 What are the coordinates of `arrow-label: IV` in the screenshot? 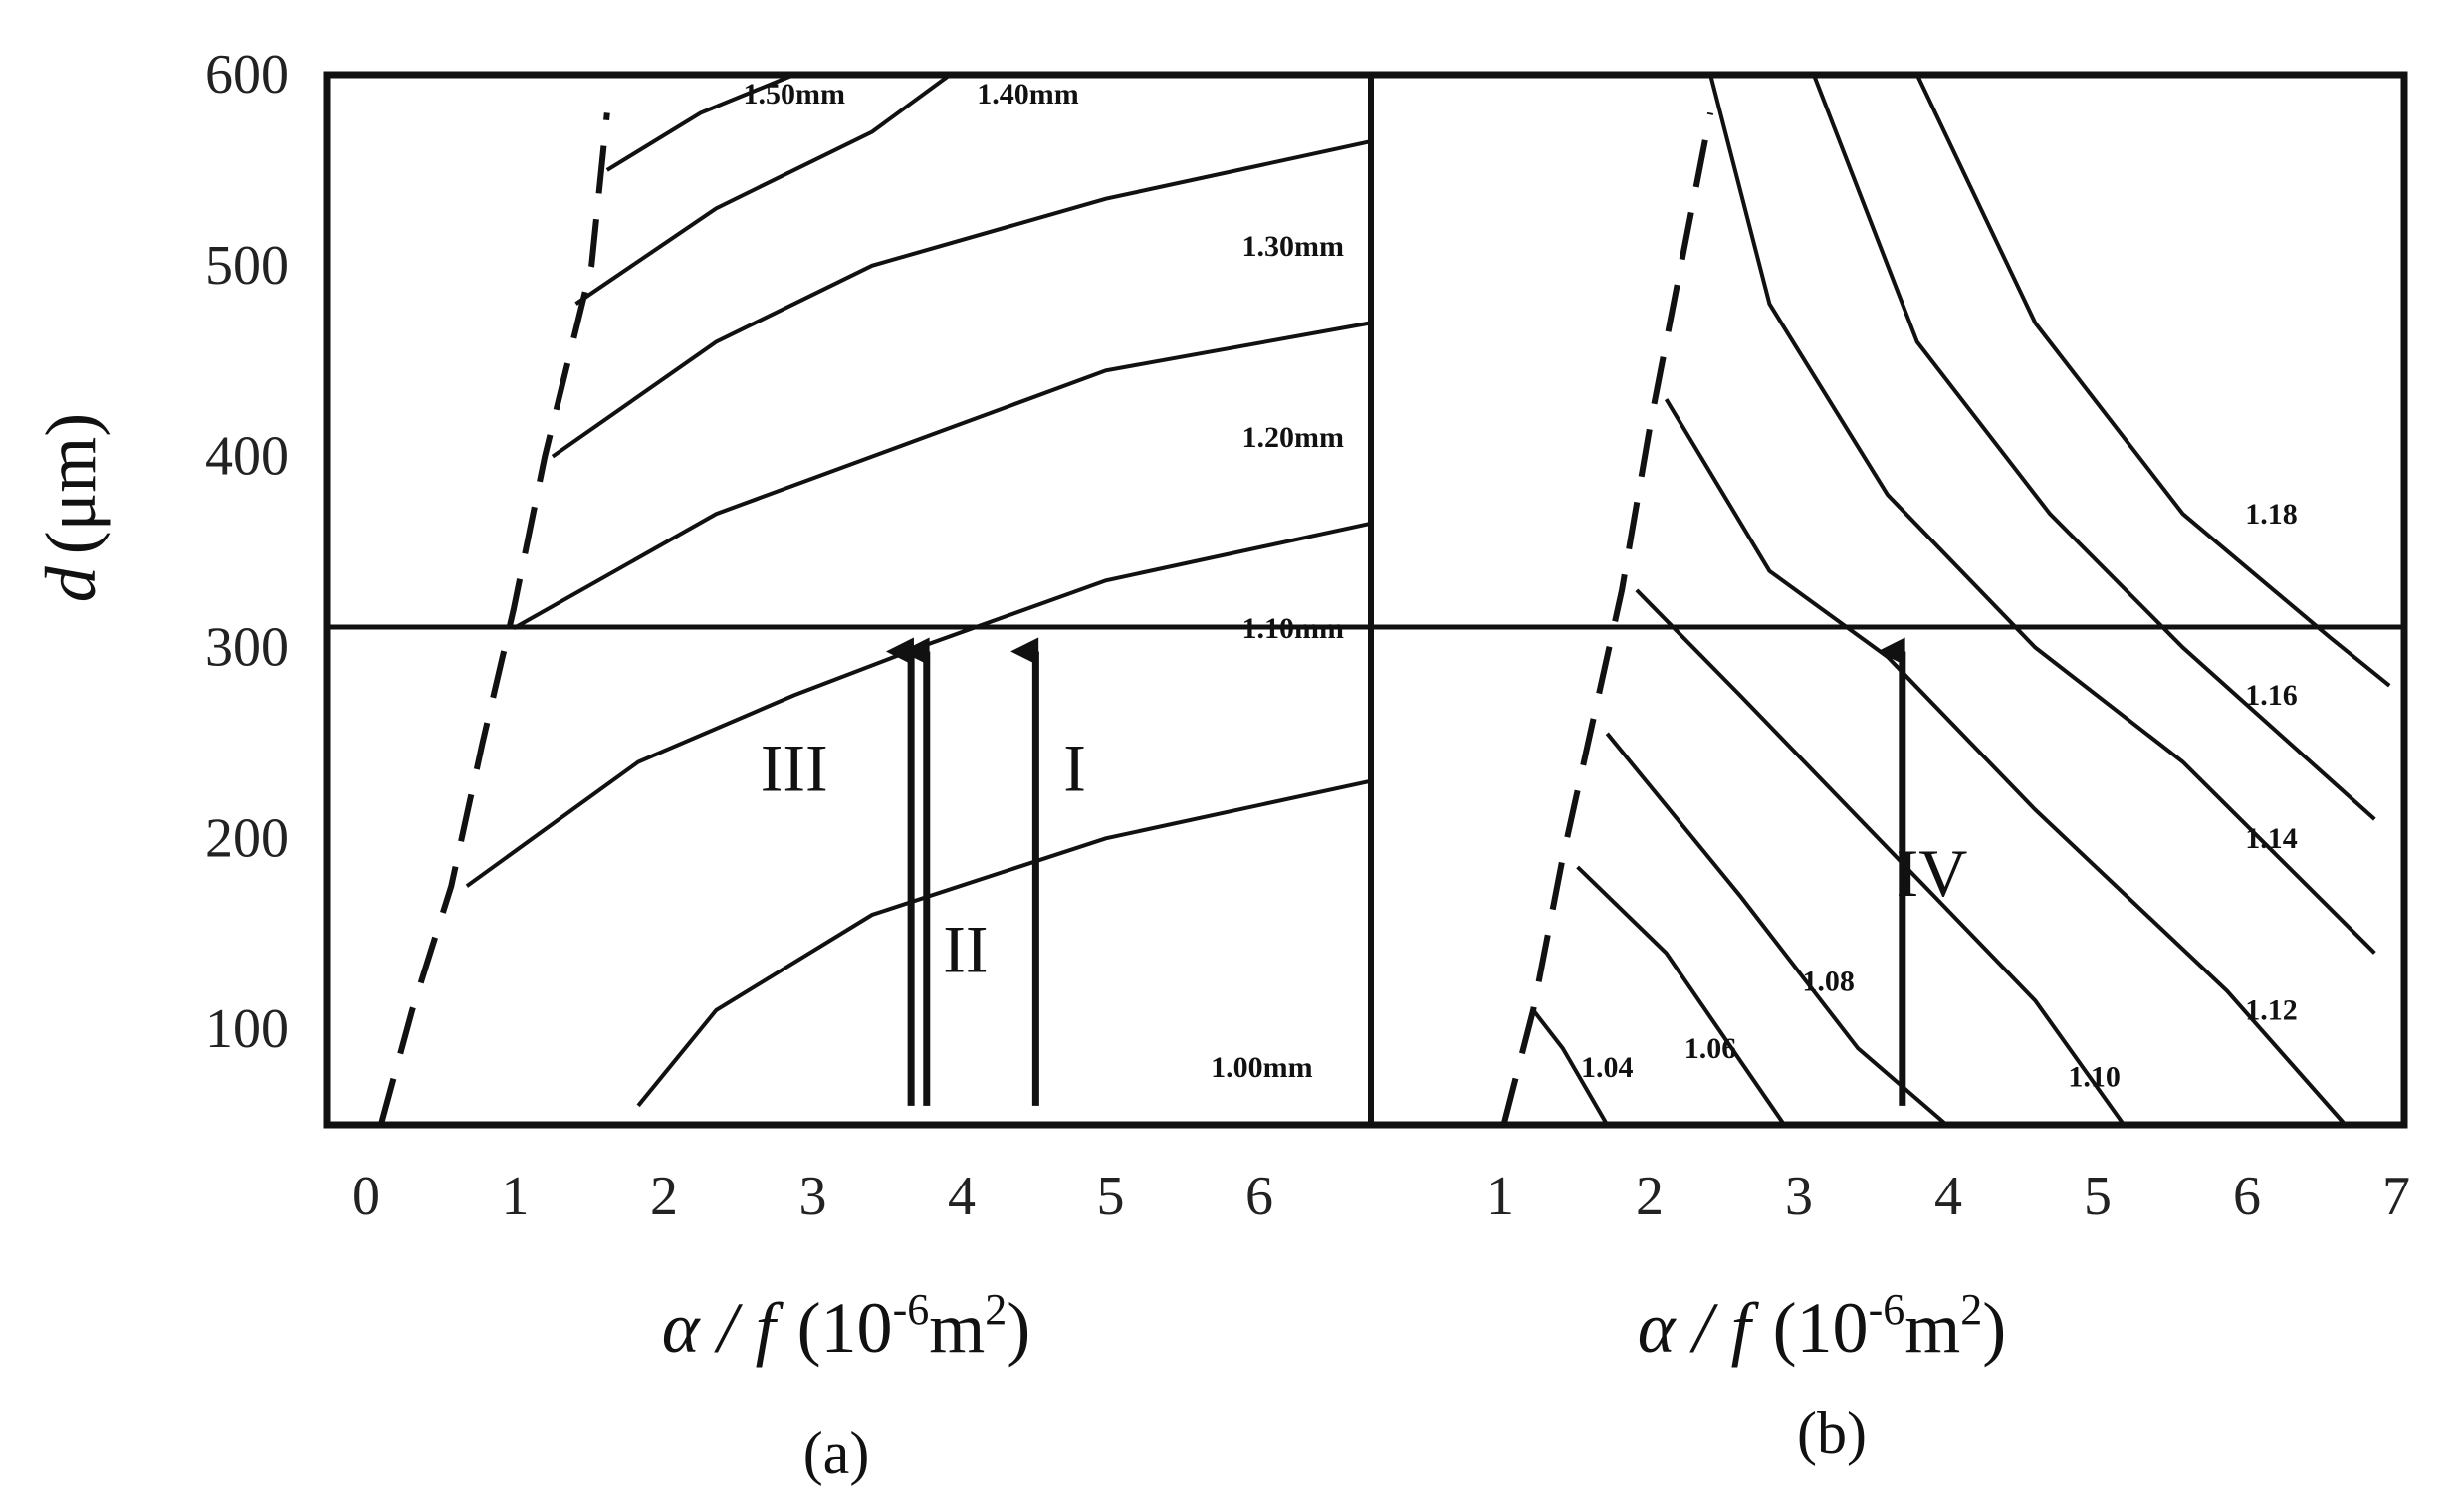 It's located at (1933, 873).